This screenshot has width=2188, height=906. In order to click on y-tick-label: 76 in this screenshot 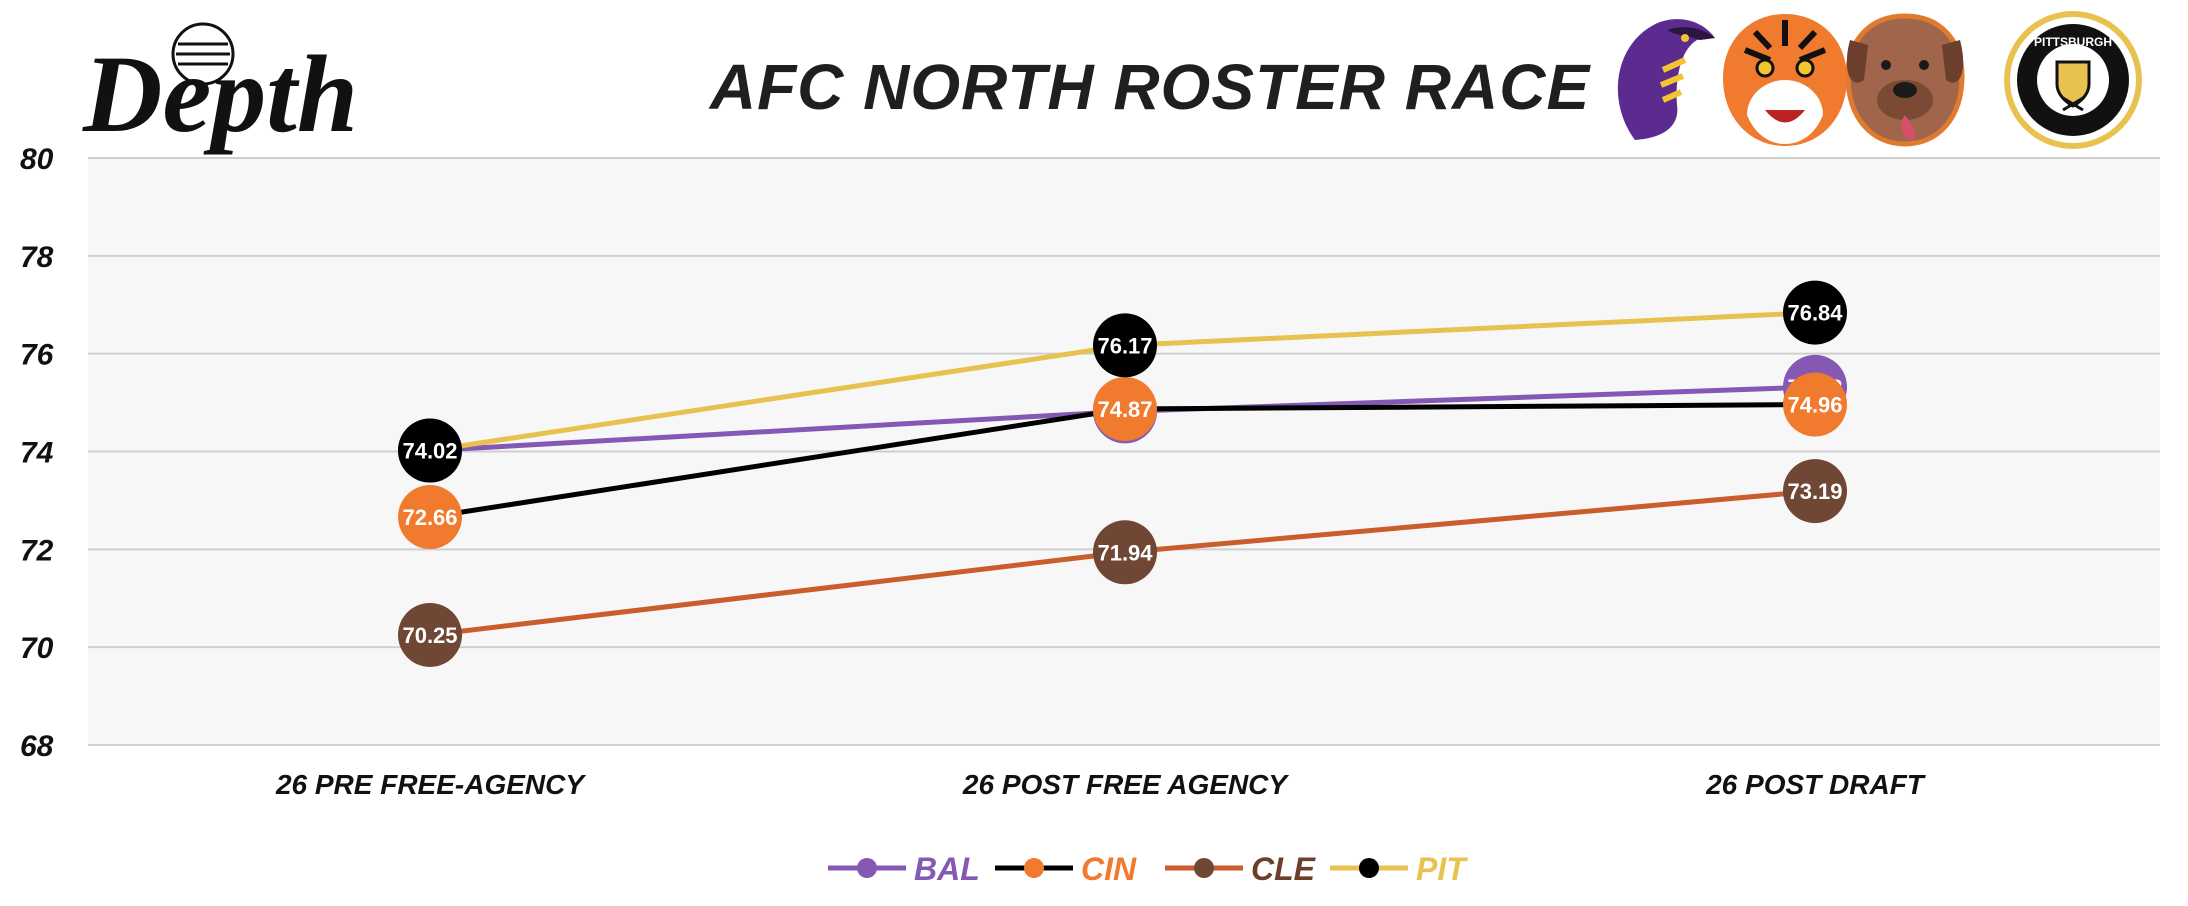, I will do `click(37, 355)`.